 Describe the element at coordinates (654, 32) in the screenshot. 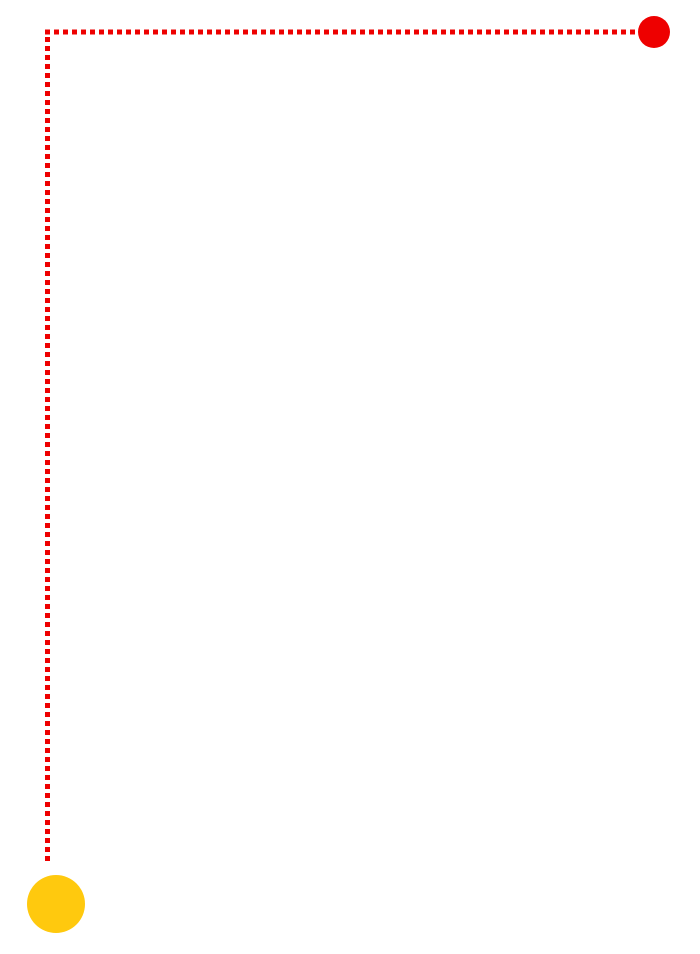

I see `end-node-circle` at that location.